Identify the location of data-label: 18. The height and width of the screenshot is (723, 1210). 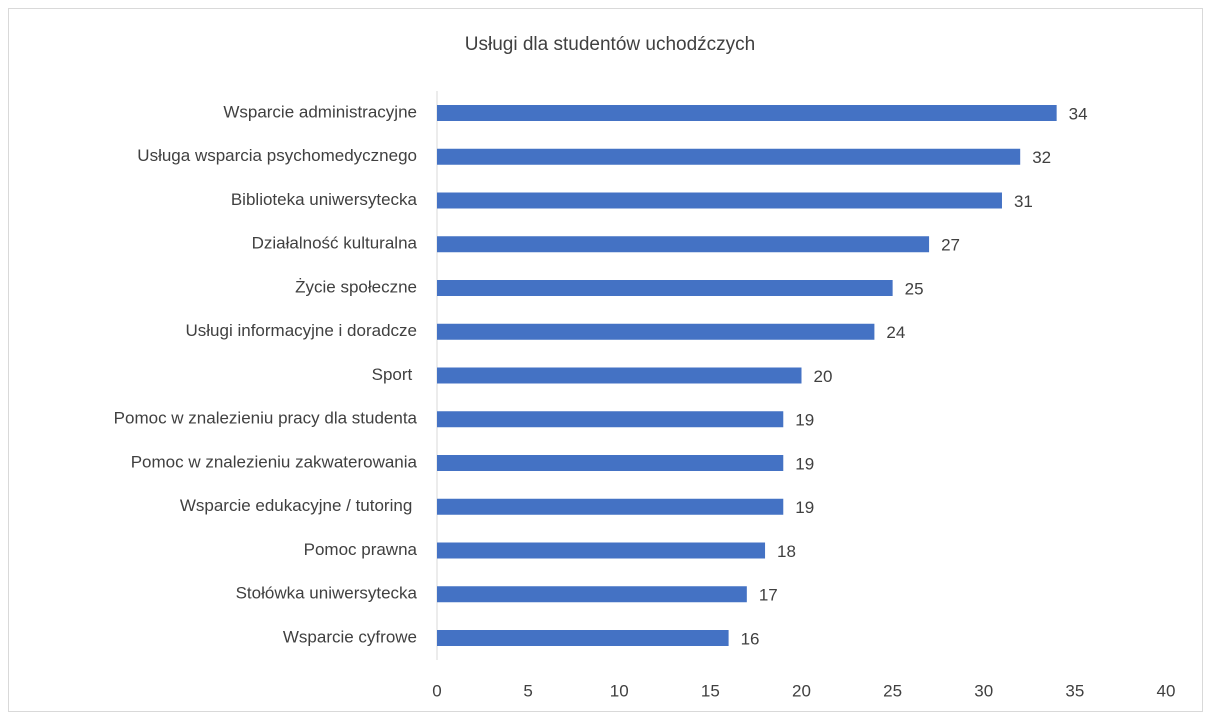
(786, 551).